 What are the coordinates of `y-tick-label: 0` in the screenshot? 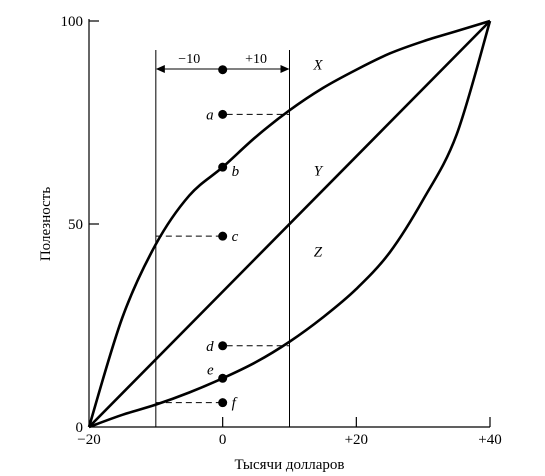 It's located at (80, 428).